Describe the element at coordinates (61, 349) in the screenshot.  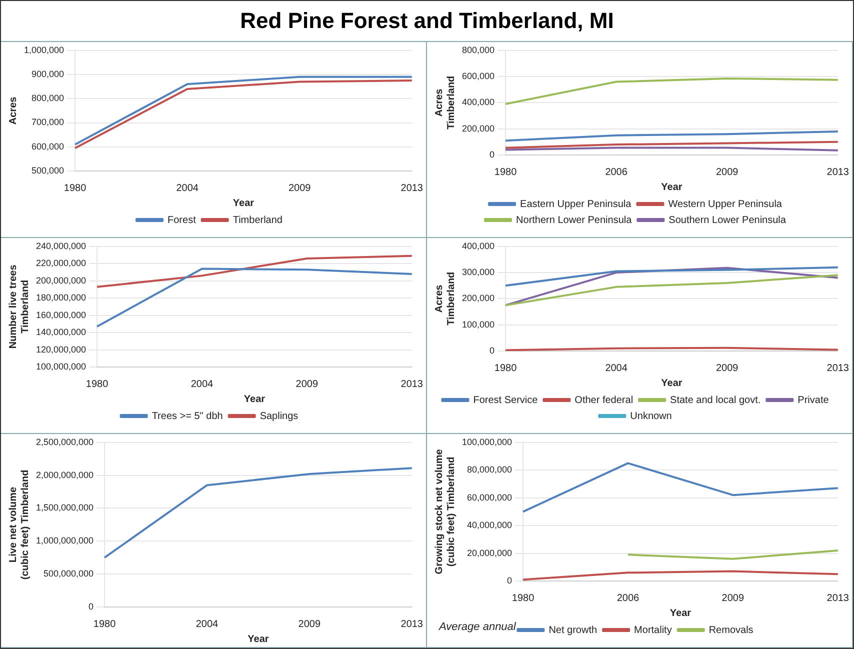
I see `y-tick-label: 120,000,000` at that location.